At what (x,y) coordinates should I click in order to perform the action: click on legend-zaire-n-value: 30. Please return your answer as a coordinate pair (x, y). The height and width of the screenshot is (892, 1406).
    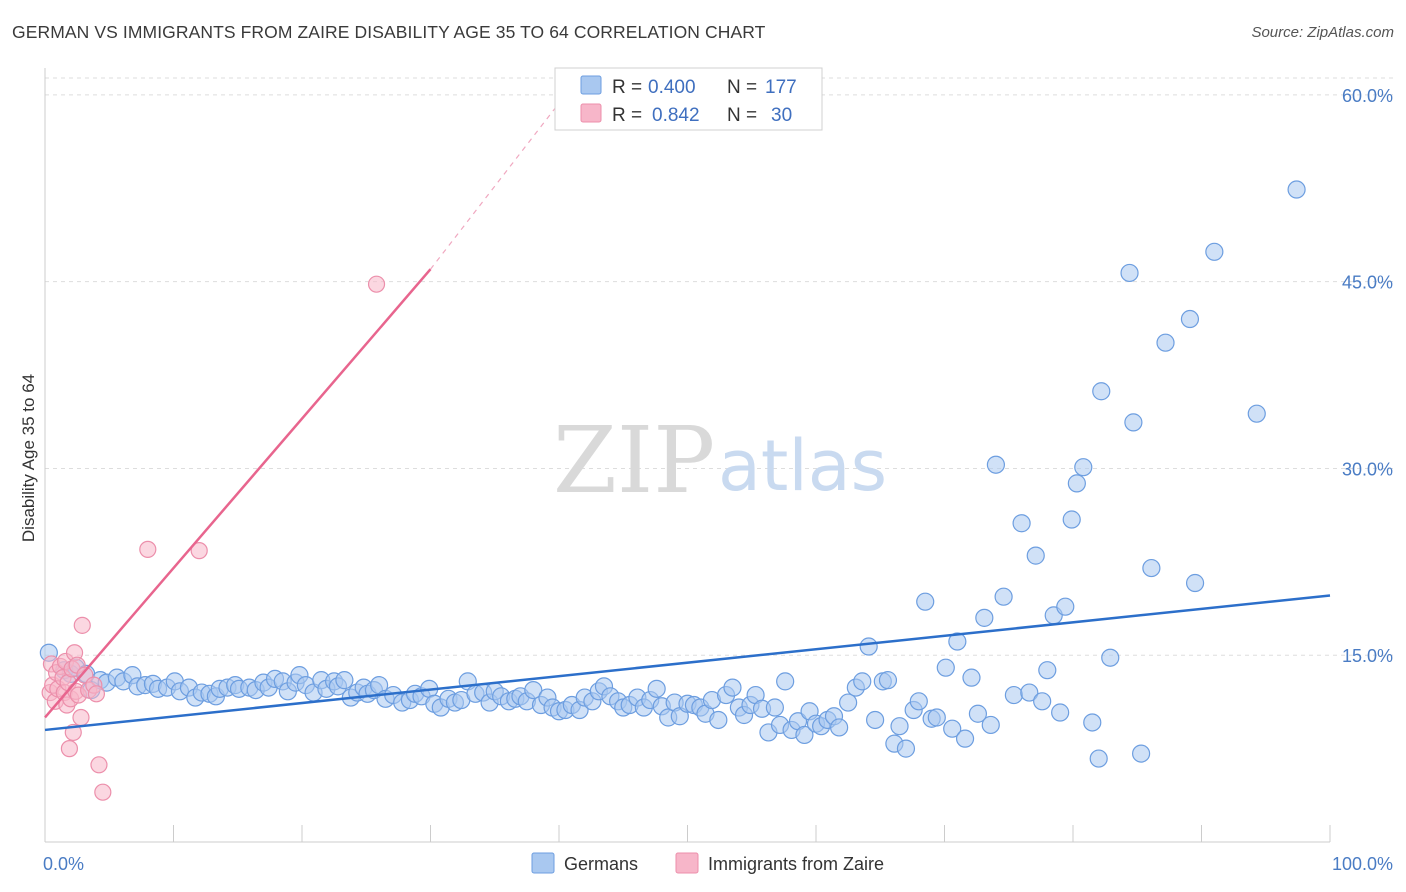
    Looking at the image, I should click on (781, 115).